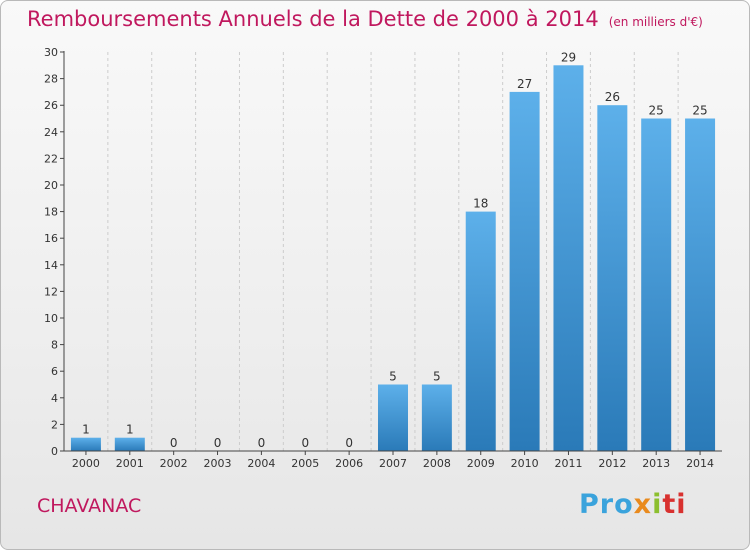  What do you see at coordinates (54, 371) in the screenshot?
I see `y-tick-label: 6` at bounding box center [54, 371].